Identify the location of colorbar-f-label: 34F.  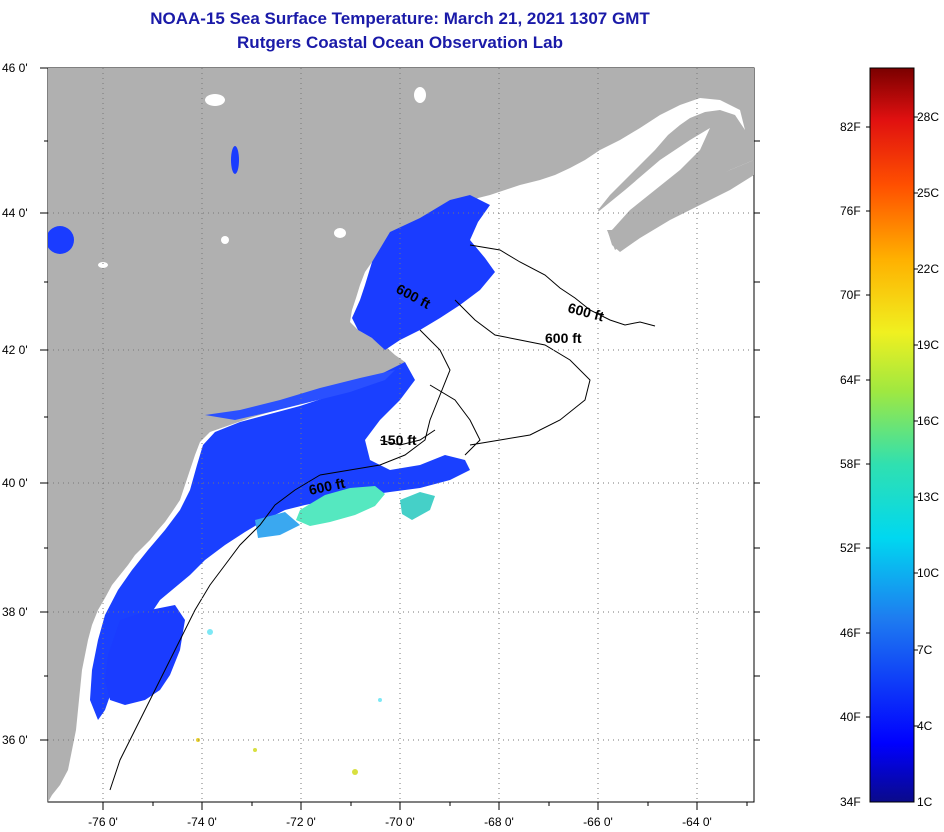
(850, 802).